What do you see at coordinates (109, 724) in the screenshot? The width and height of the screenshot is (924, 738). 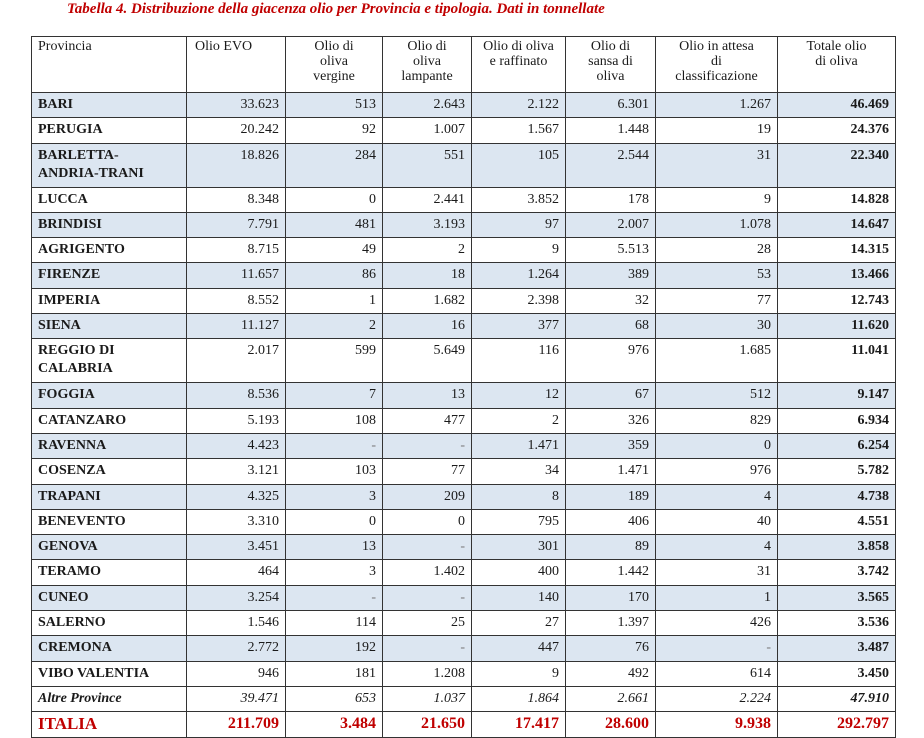 I see `cell-provincia: ITALIA` at bounding box center [109, 724].